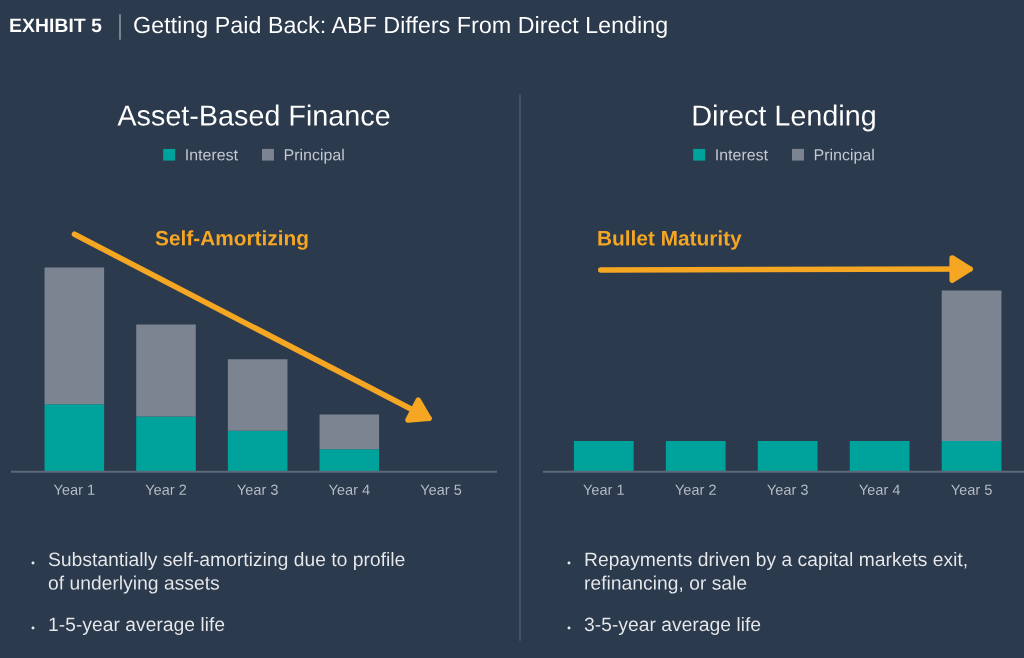 Image resolution: width=1024 pixels, height=658 pixels. Describe the element at coordinates (670, 240) in the screenshot. I see `text: Bullet Maturity` at that location.